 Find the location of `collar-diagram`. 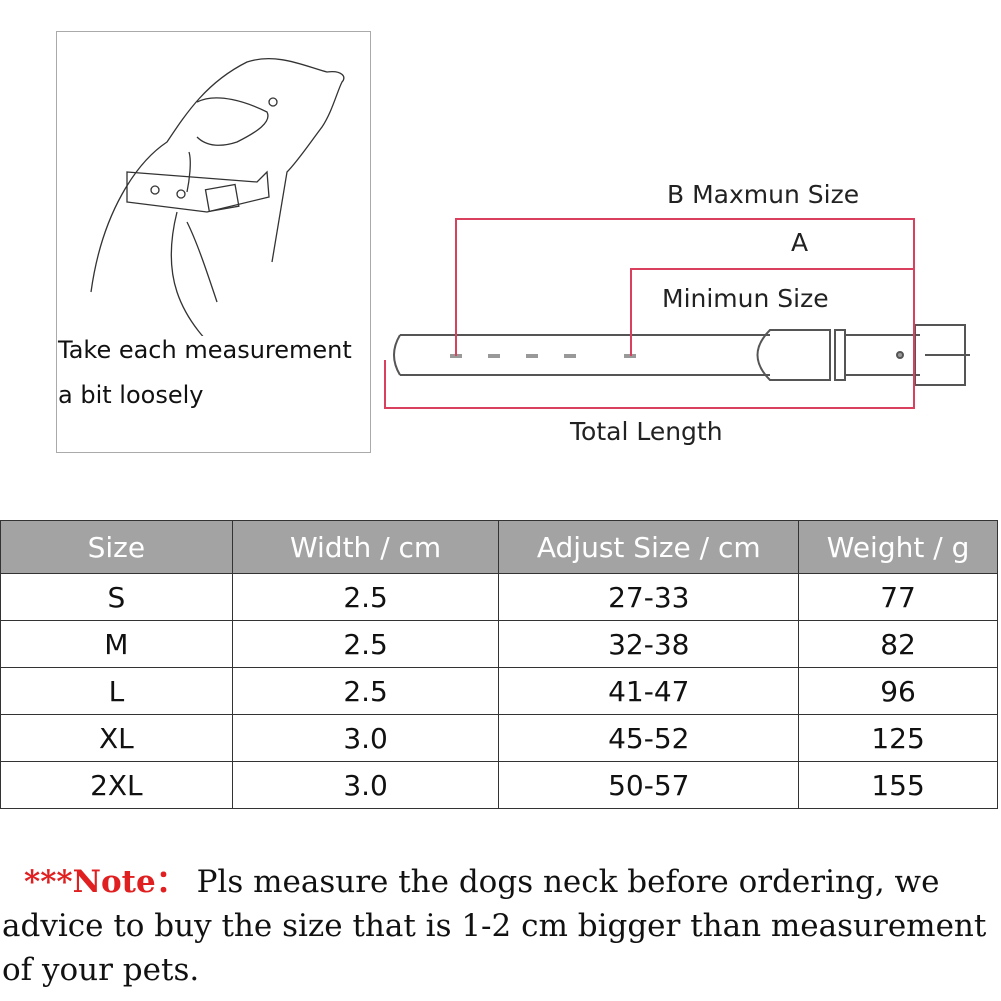

collar-diagram is located at coordinates (677, 313).